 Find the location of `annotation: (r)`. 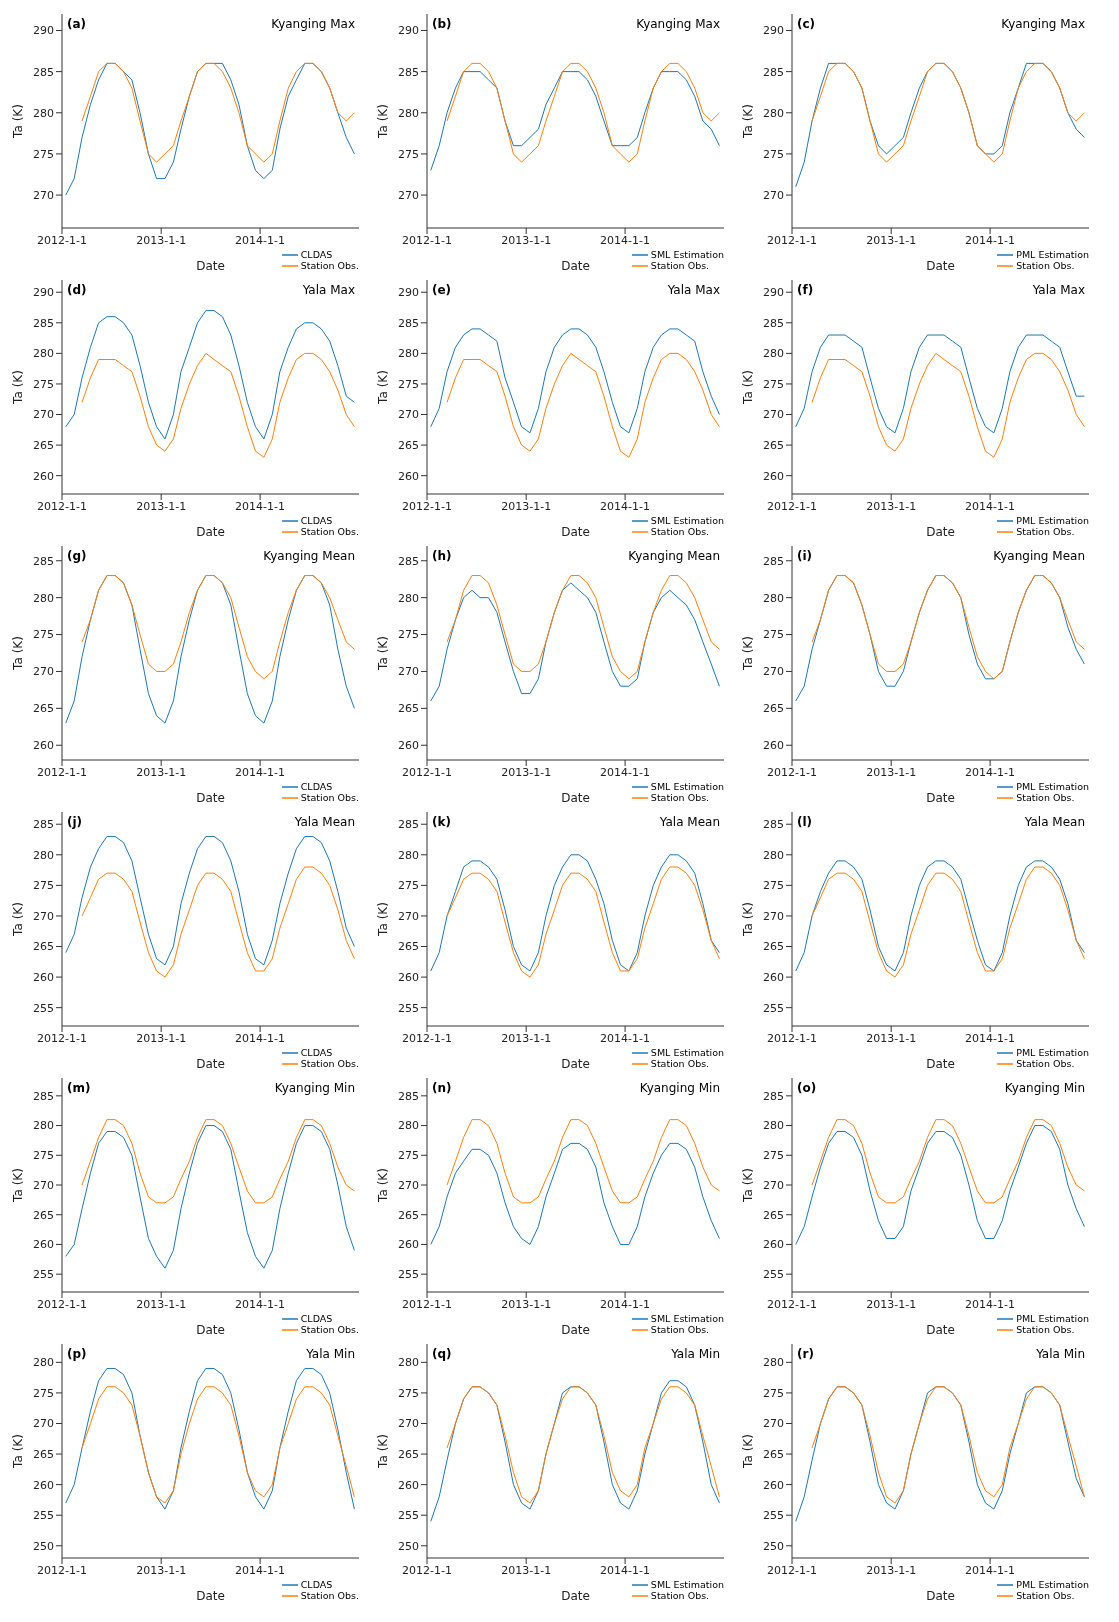

annotation: (r) is located at coordinates (805, 1354).